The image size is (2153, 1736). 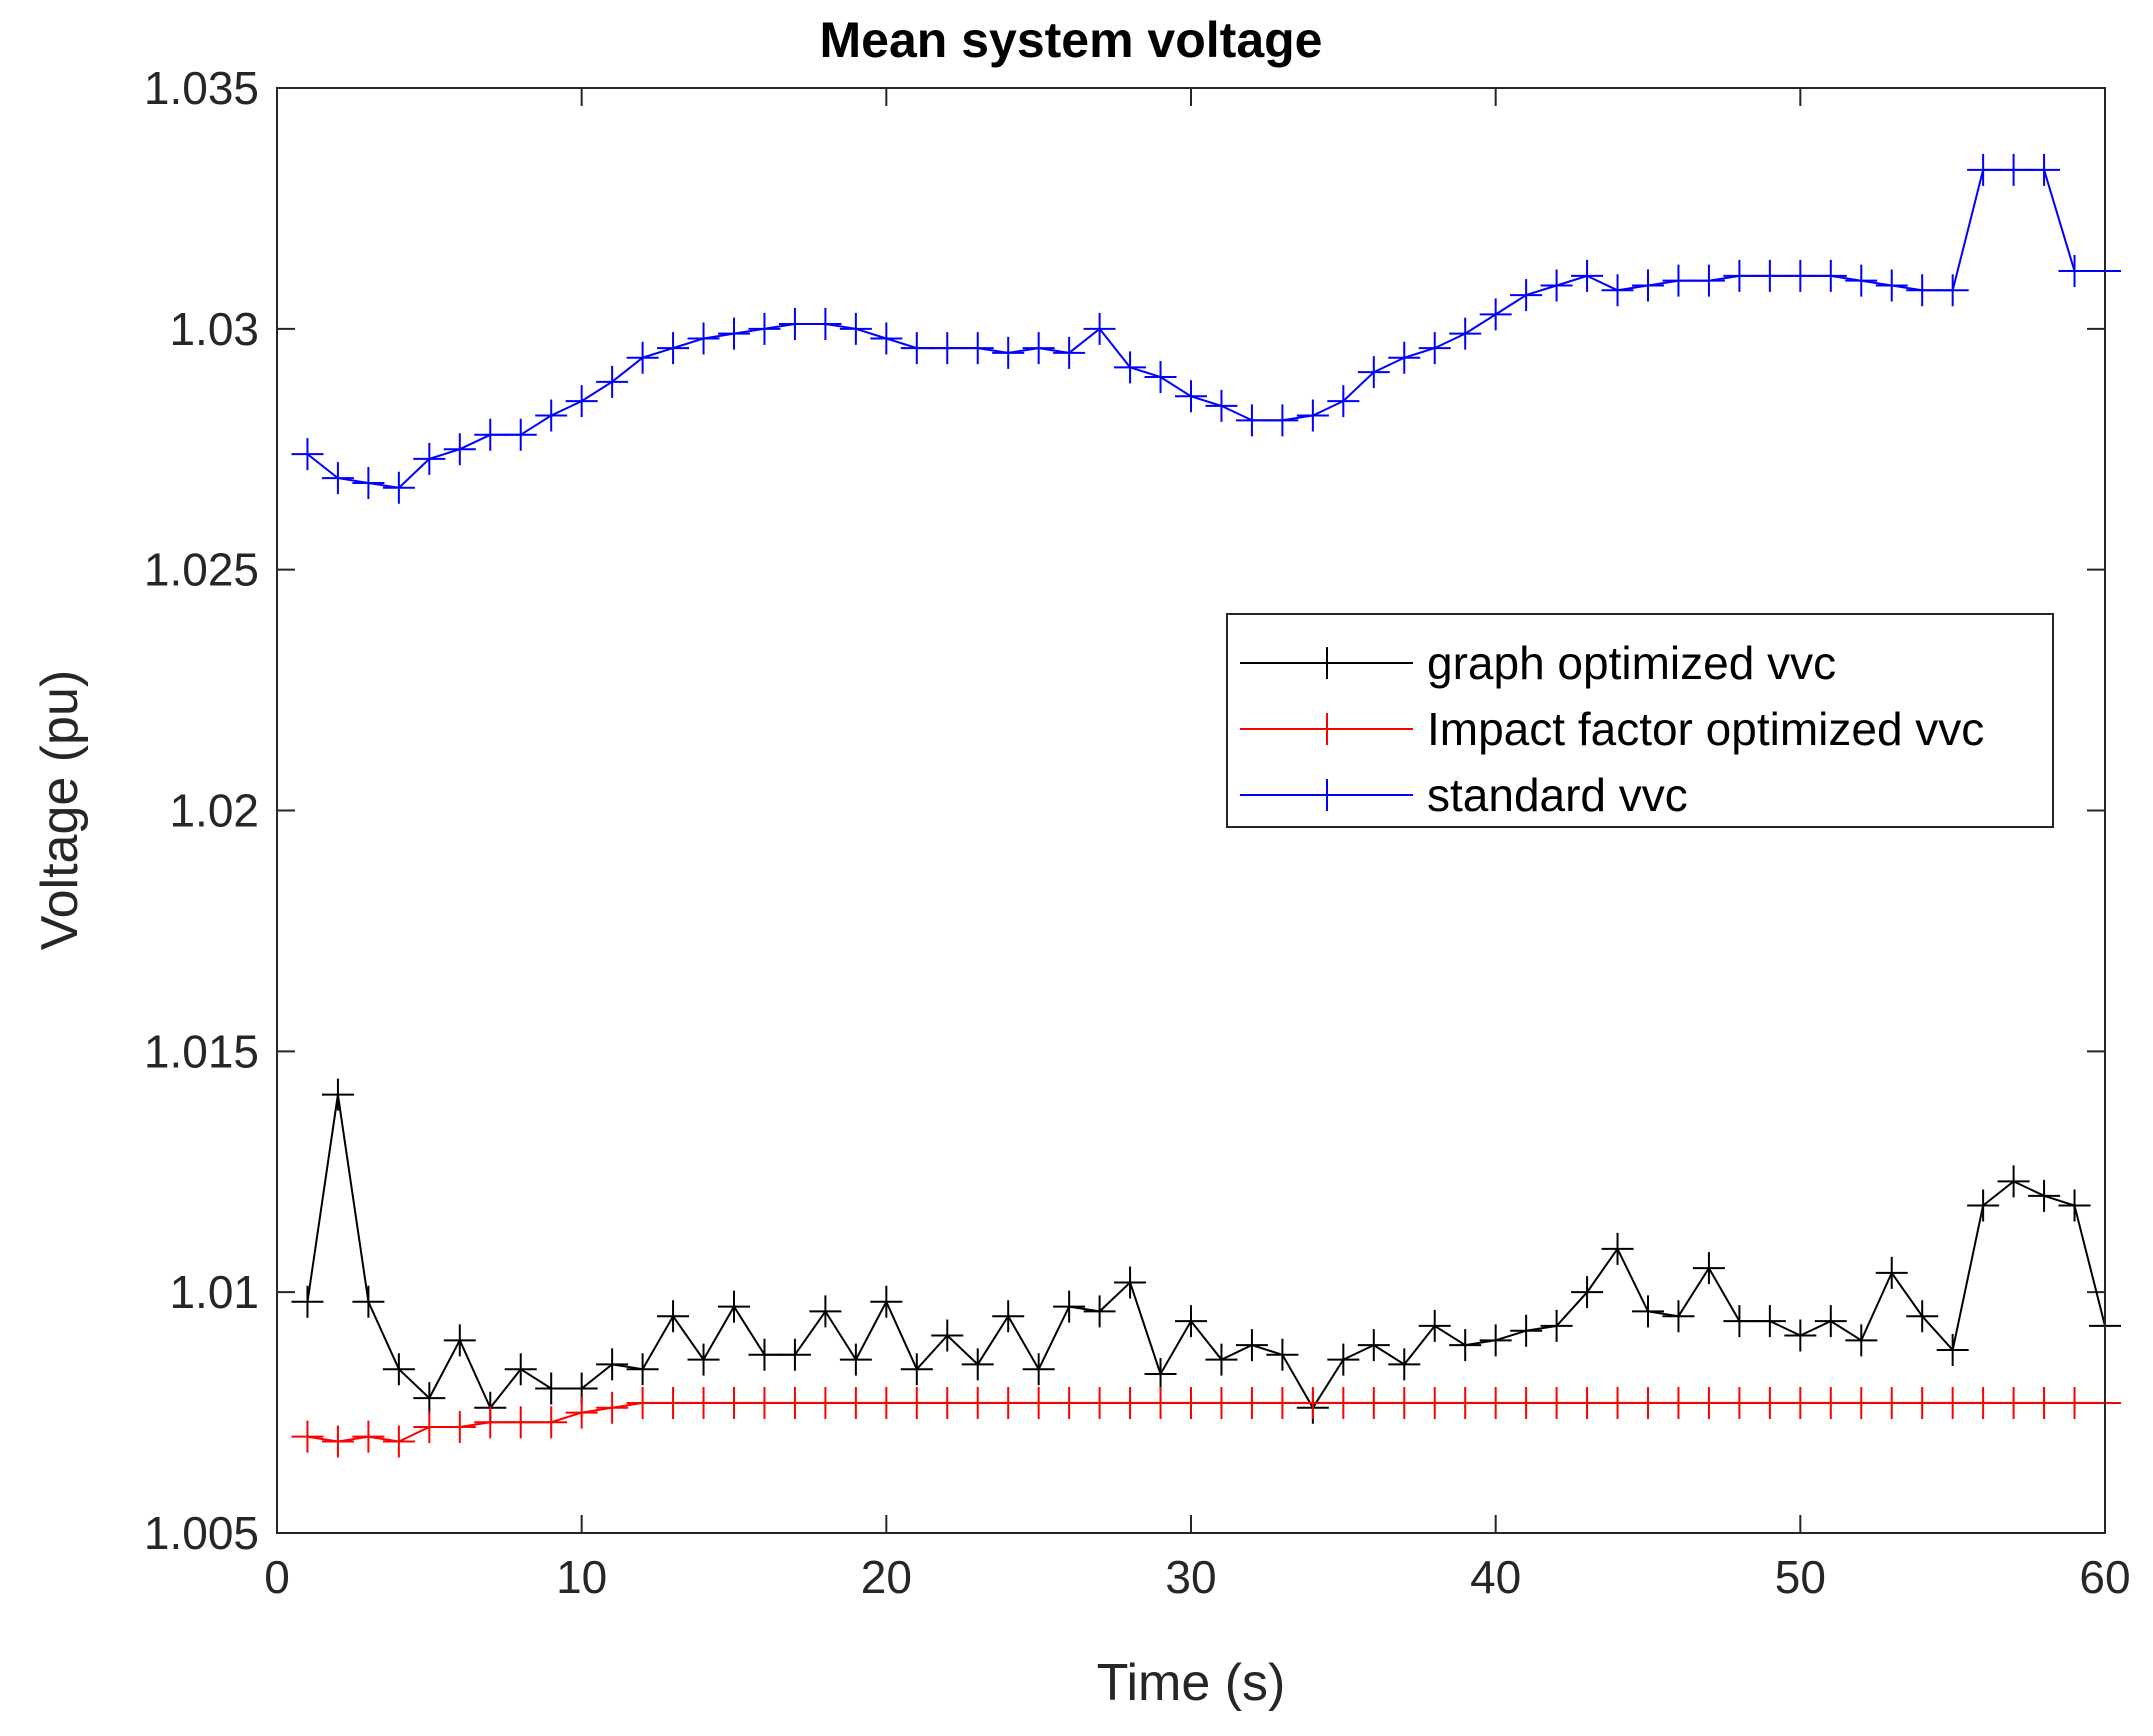 I want to click on legend-label: graph optimized vvc, so click(x=1631, y=663).